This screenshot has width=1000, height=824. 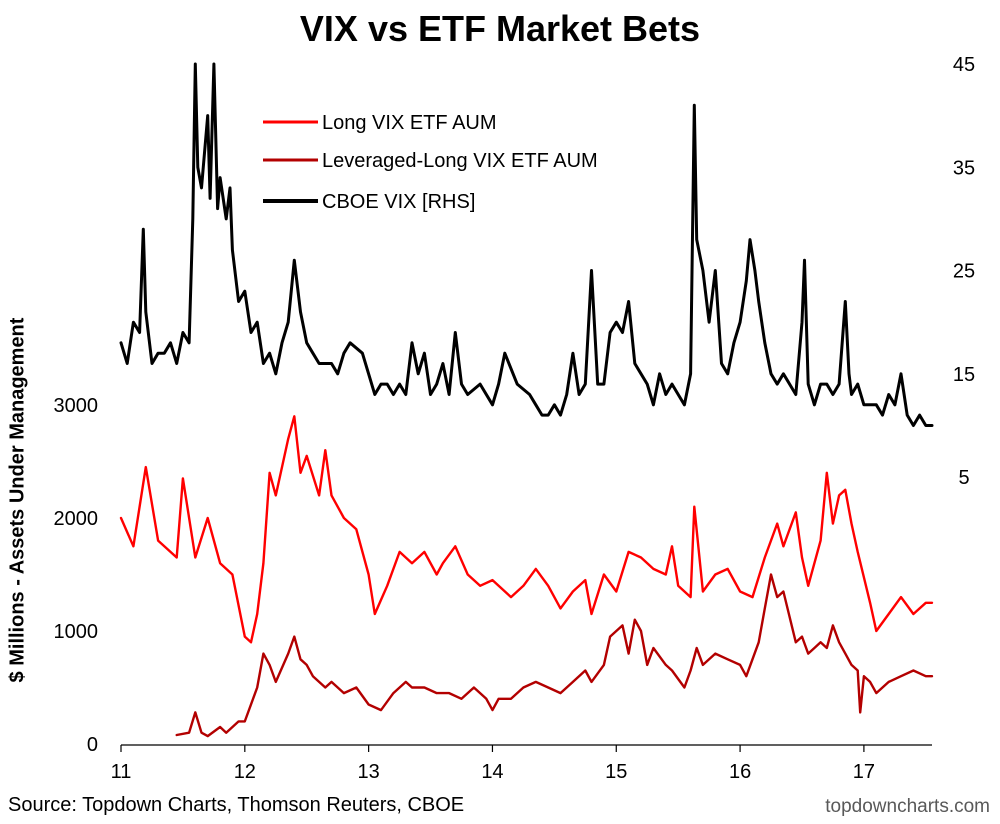 I want to click on left-tick-label: 2000, so click(x=76, y=519).